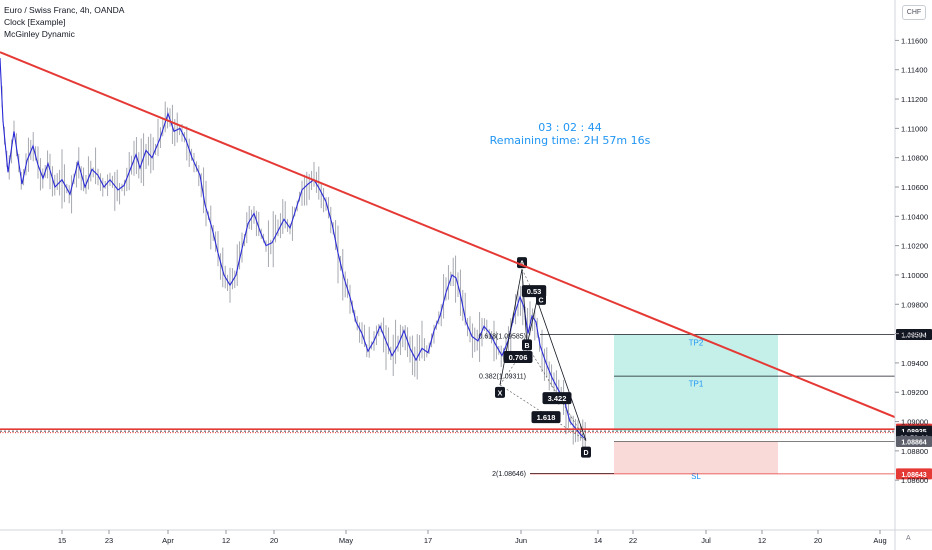 This screenshot has width=932, height=550. Describe the element at coordinates (570, 127) in the screenshot. I see `clock-time: 03 : 02 : 44` at that location.